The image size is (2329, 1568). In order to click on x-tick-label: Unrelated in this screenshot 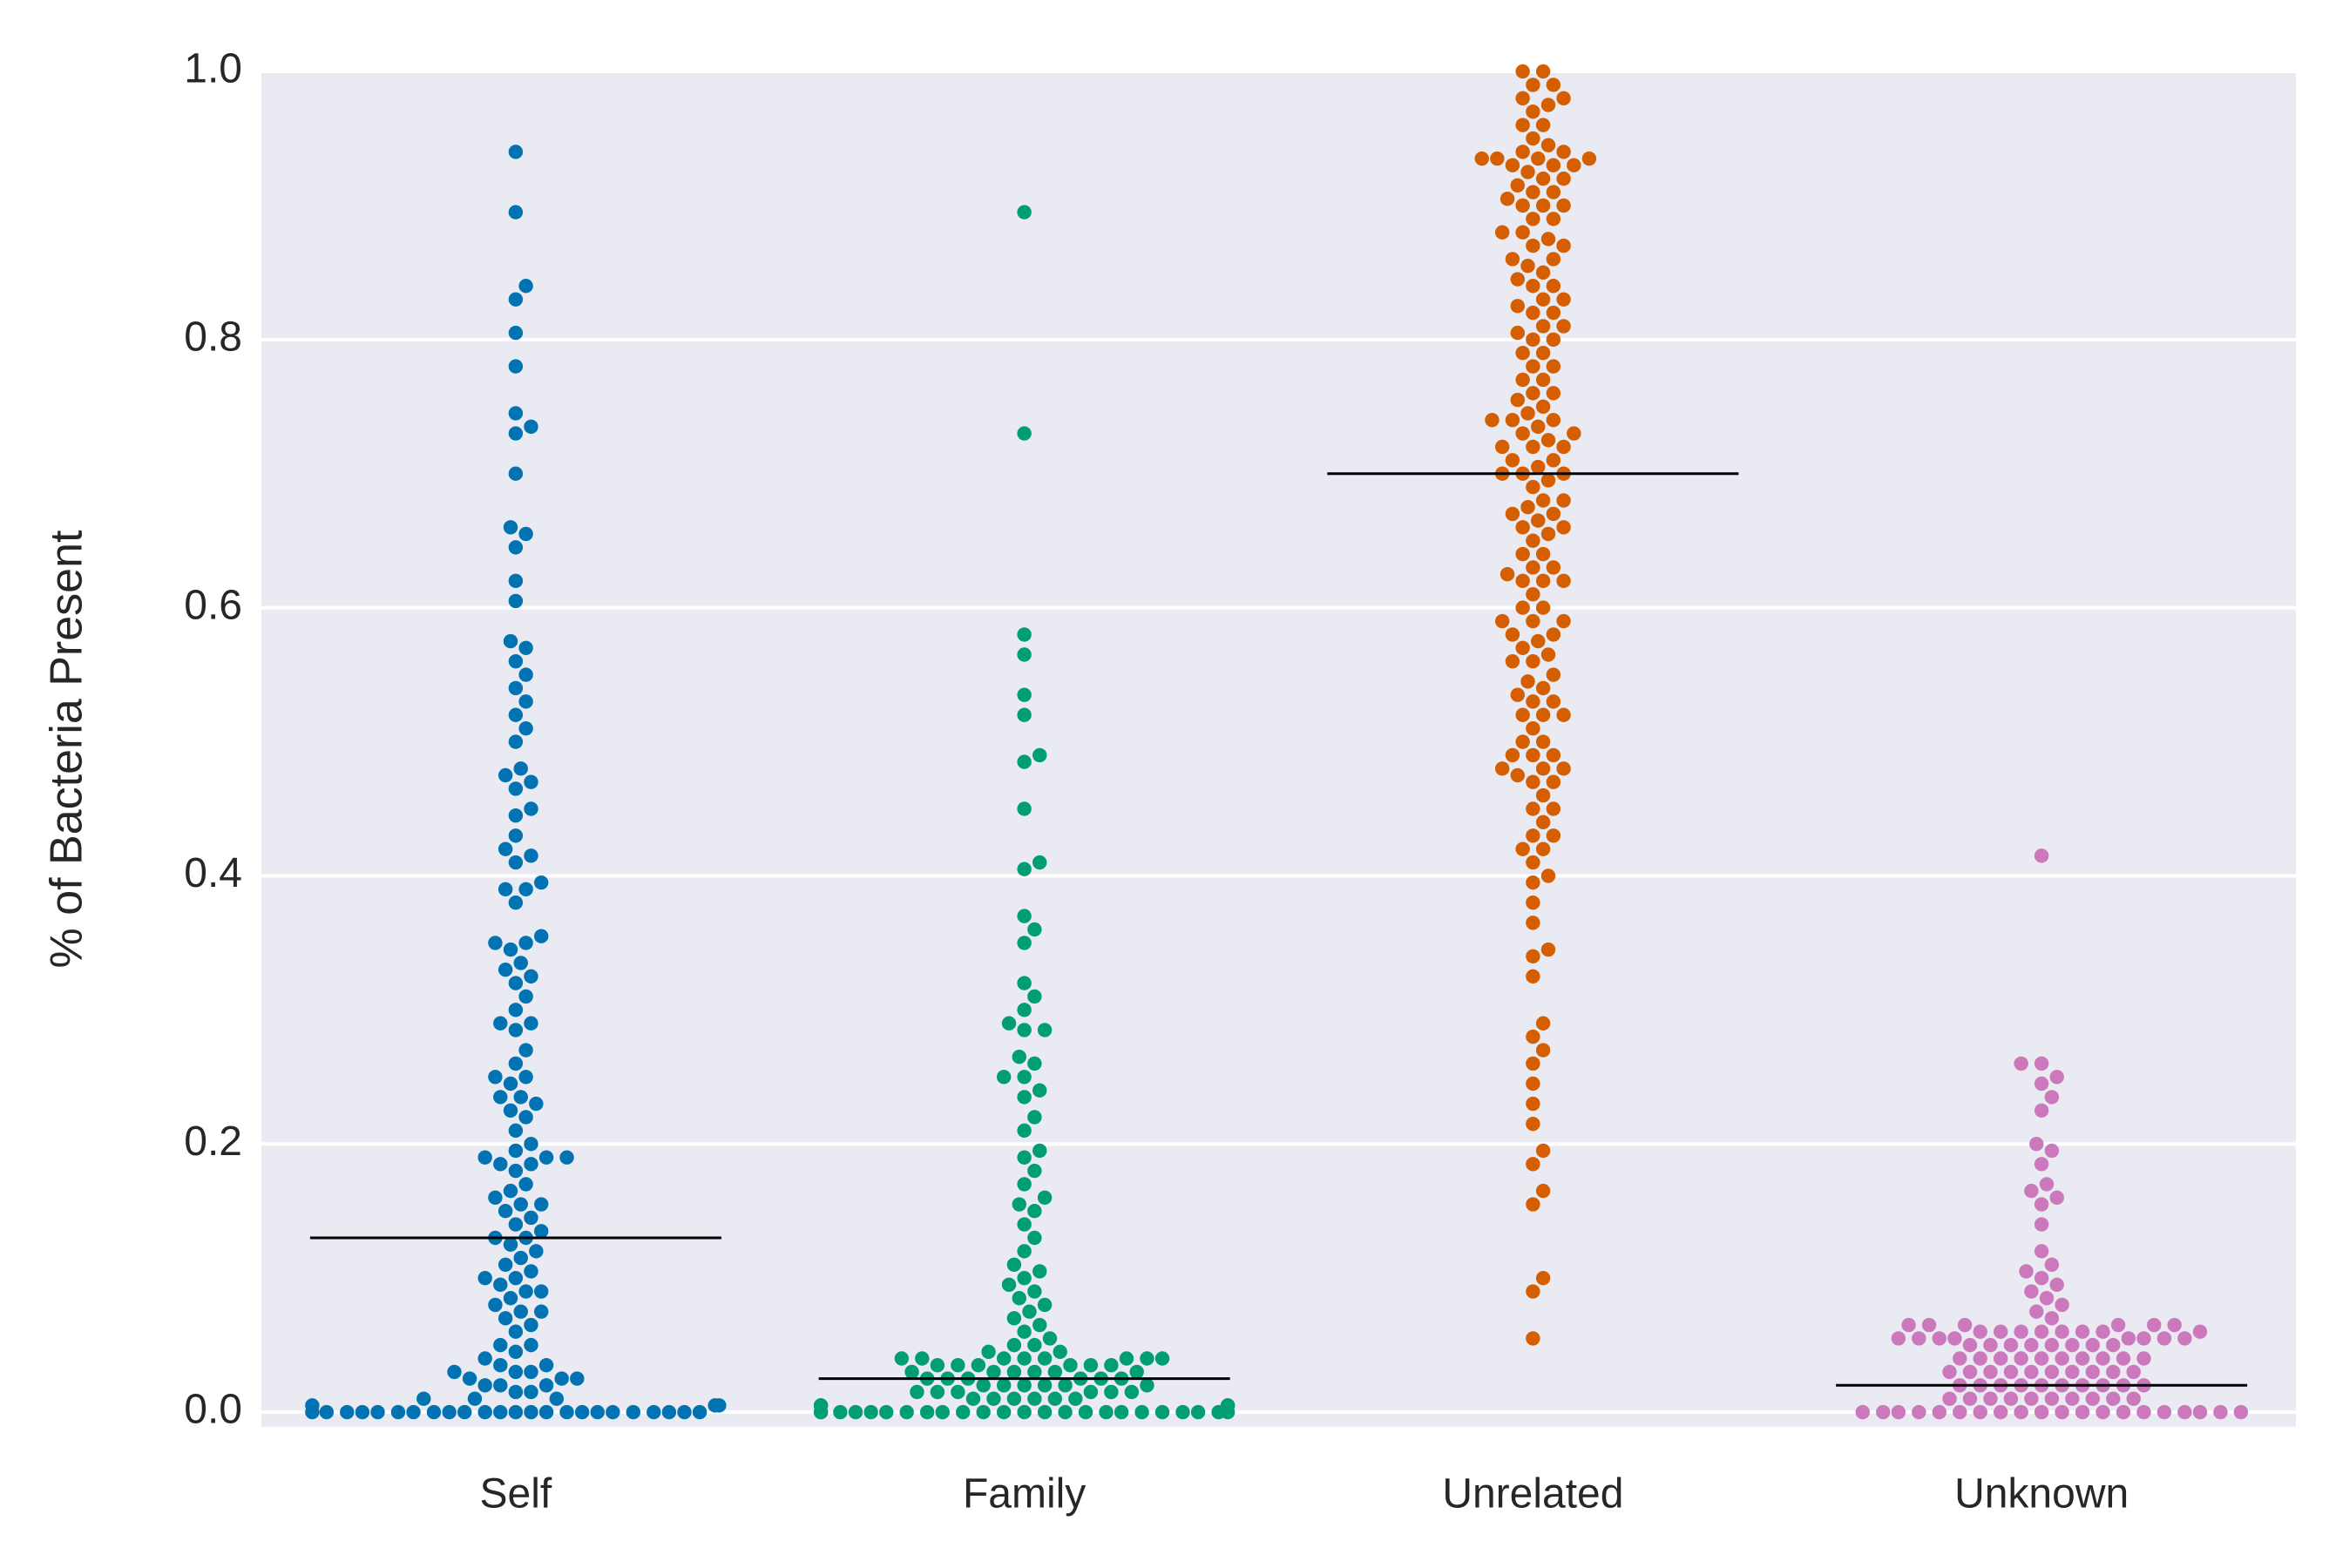, I will do `click(1532, 1494)`.